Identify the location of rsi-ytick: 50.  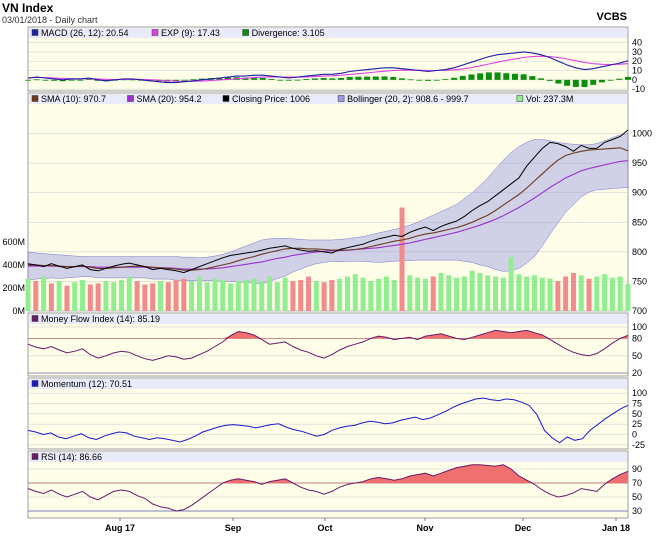
(637, 497).